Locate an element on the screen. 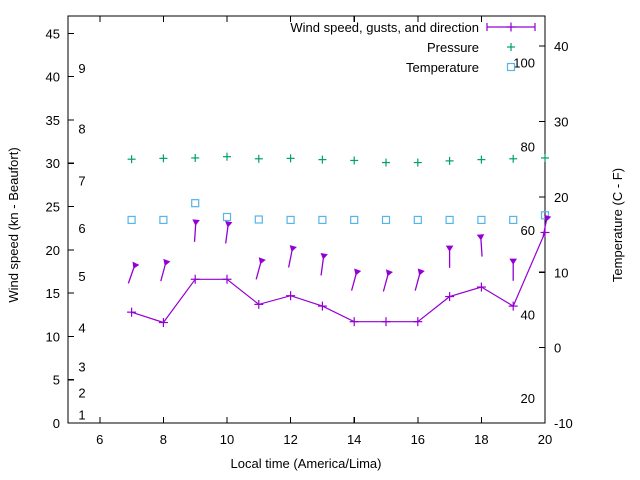  y-tick-label: 45 is located at coordinates (53, 33).